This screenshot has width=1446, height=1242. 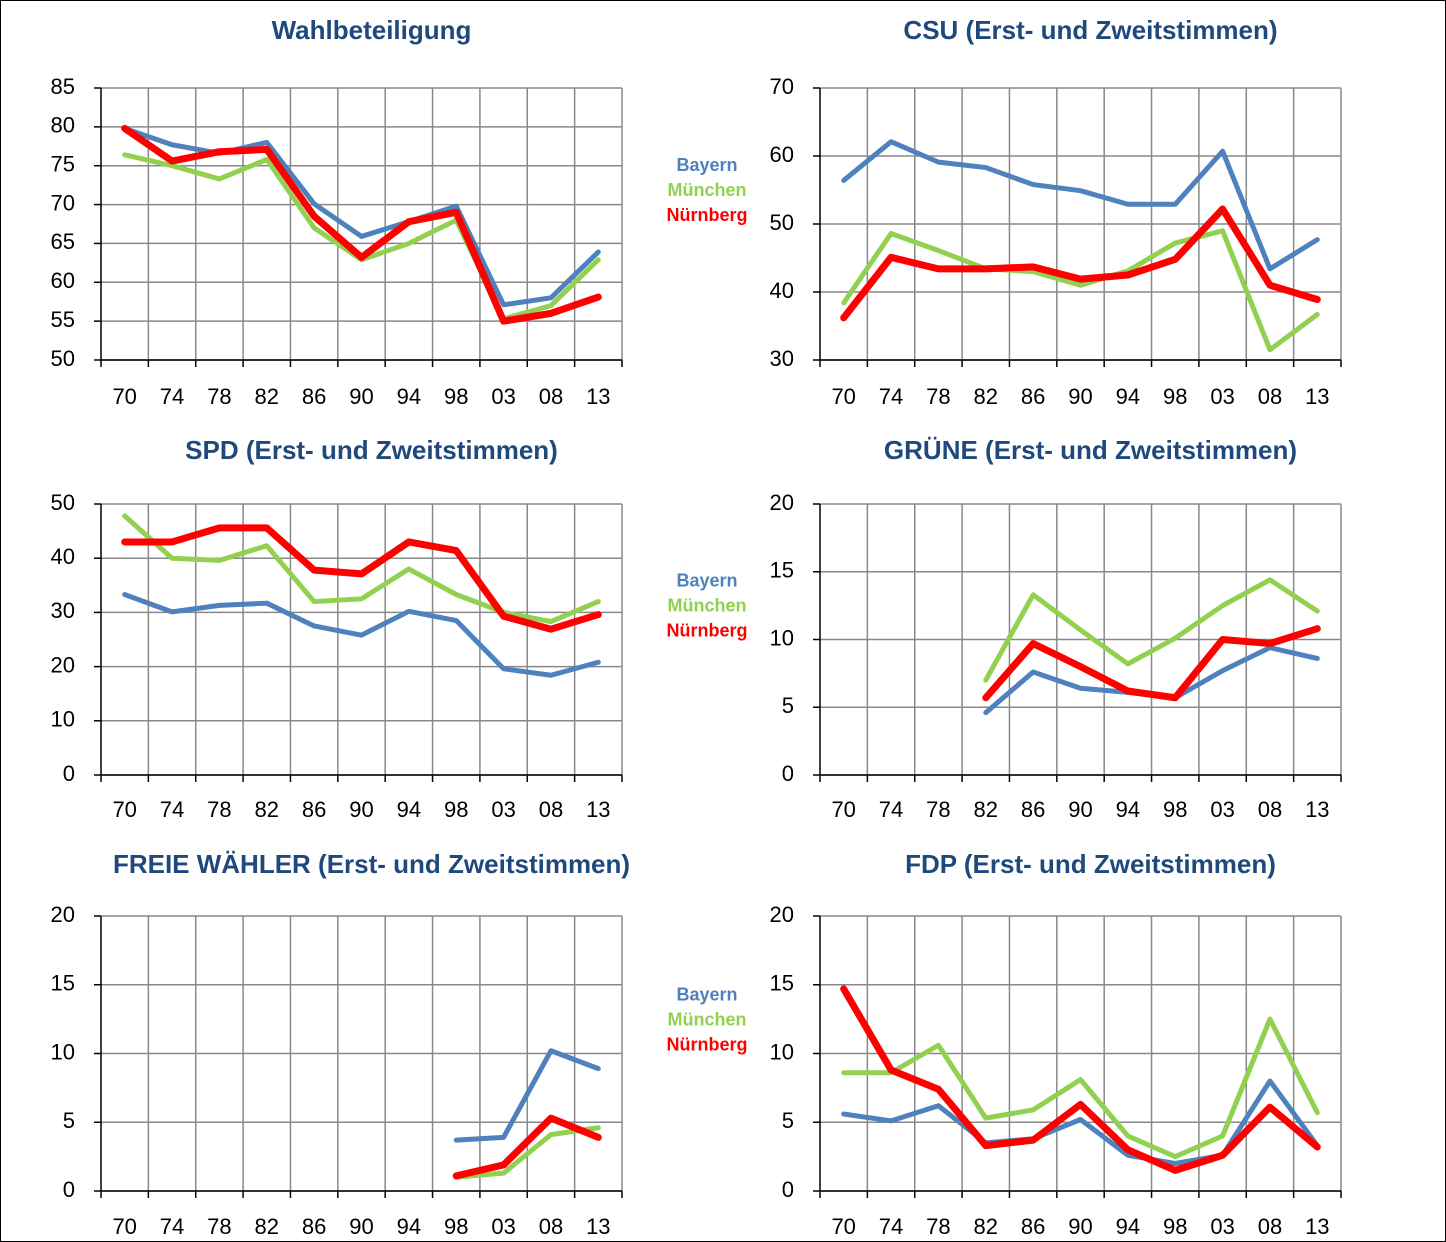 What do you see at coordinates (63, 164) in the screenshot?
I see `y-tick-label: 75` at bounding box center [63, 164].